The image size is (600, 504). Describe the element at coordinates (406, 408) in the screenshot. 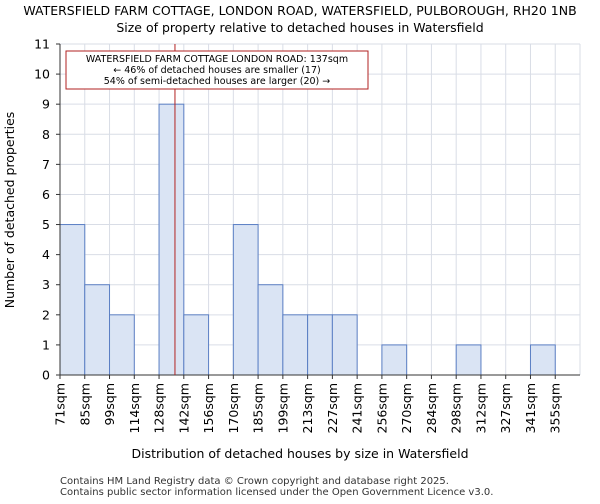

I see `x-tick-label: 270sqm` at that location.